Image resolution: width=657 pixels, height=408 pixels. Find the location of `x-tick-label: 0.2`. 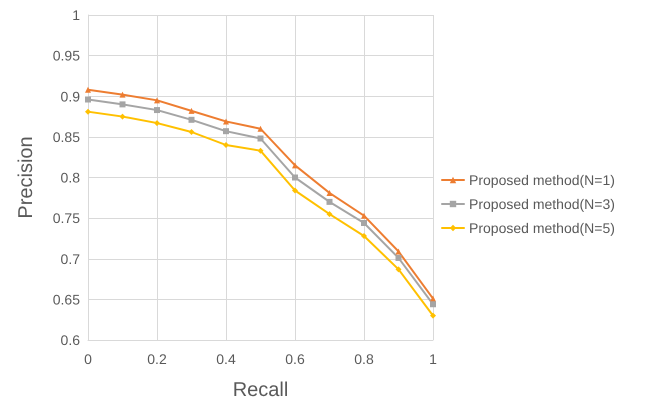

x-tick-label: 0.2 is located at coordinates (157, 359).